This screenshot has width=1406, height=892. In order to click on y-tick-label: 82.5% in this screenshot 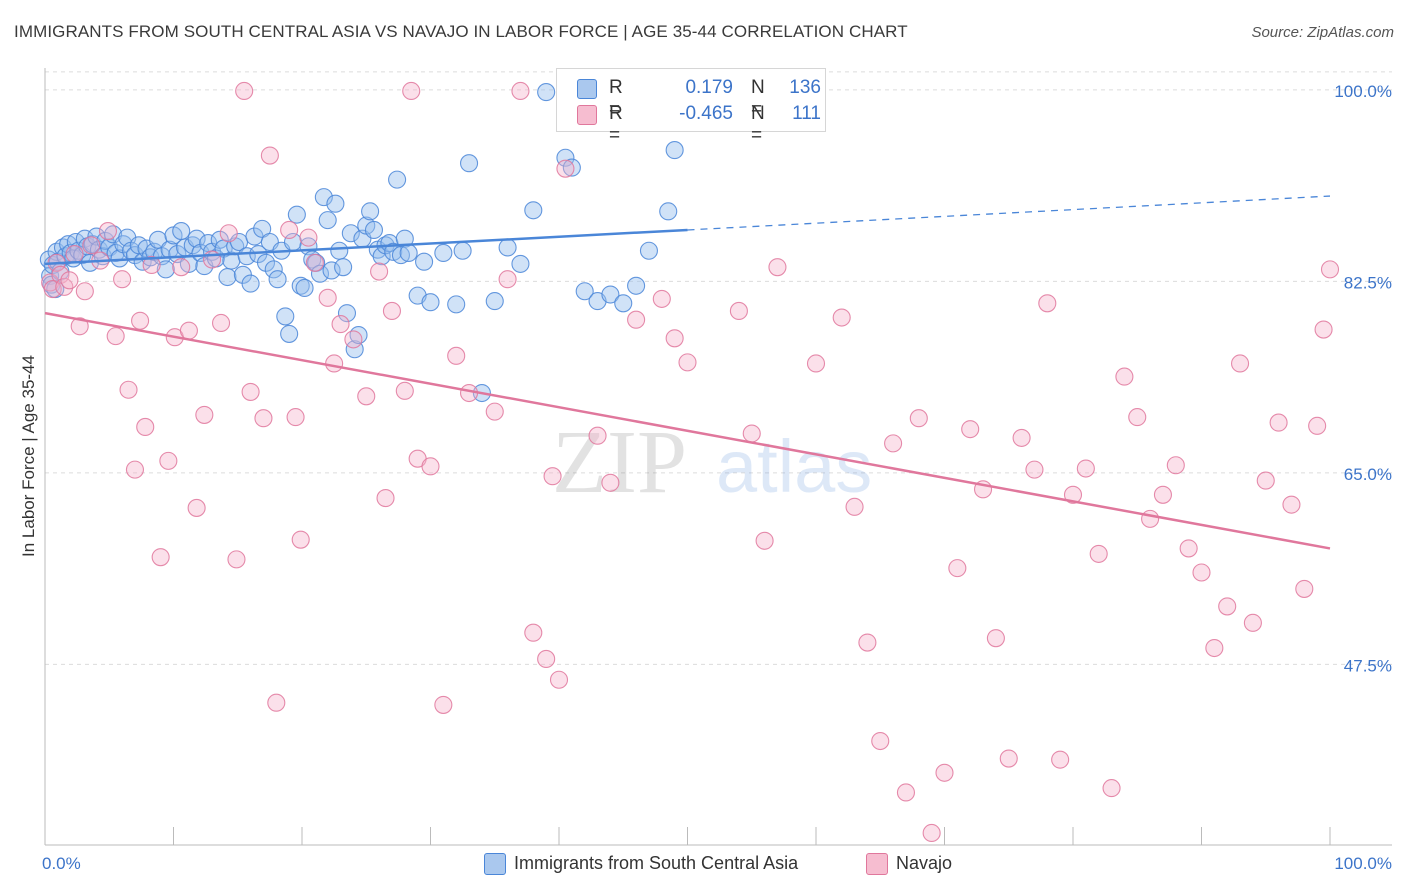, I will do `click(1368, 282)`.